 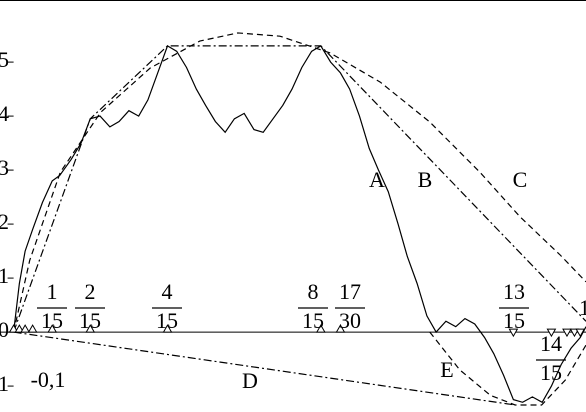 I want to click on fraction-numerator: 17, so click(x=350, y=291).